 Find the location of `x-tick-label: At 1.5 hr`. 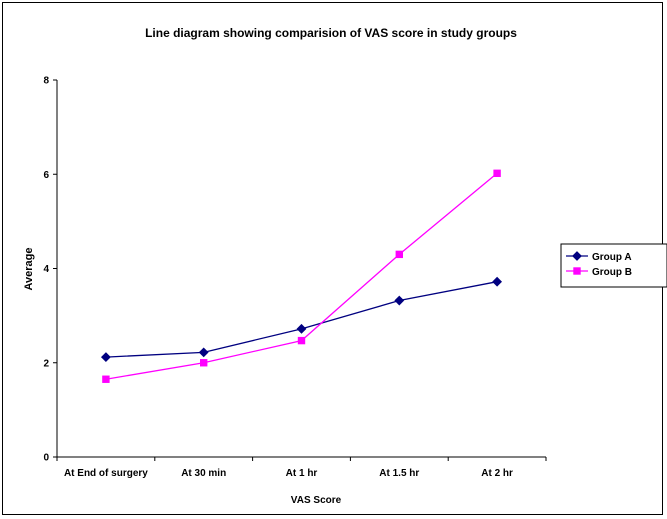

x-tick-label: At 1.5 hr is located at coordinates (399, 473).